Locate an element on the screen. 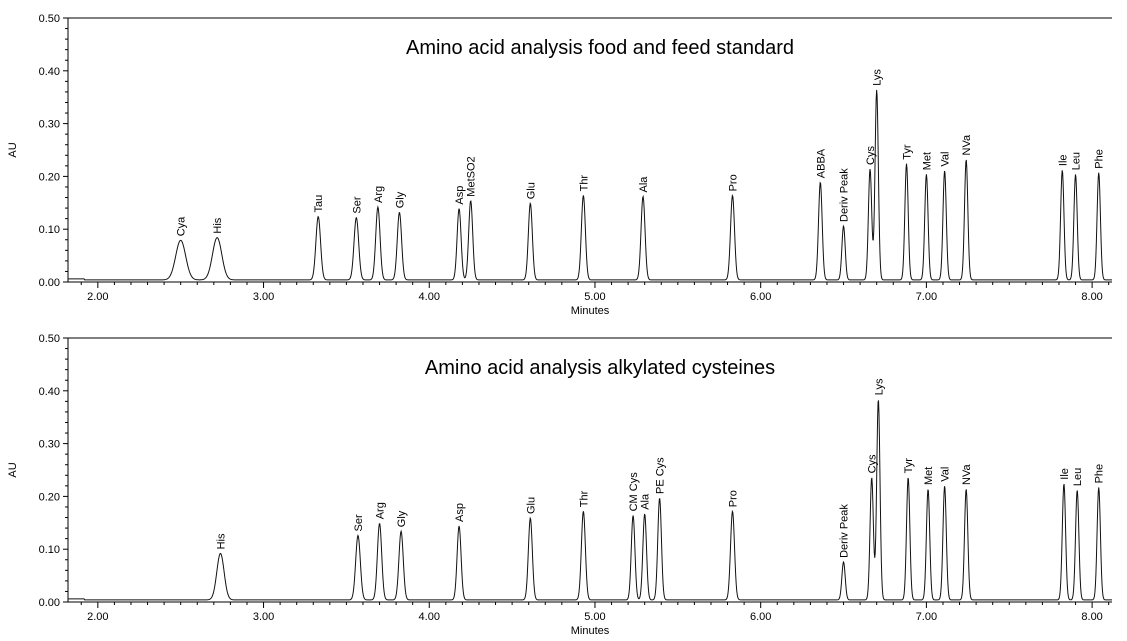  chart-title: Amino acid analysis alkylated cysteines is located at coordinates (600, 368).